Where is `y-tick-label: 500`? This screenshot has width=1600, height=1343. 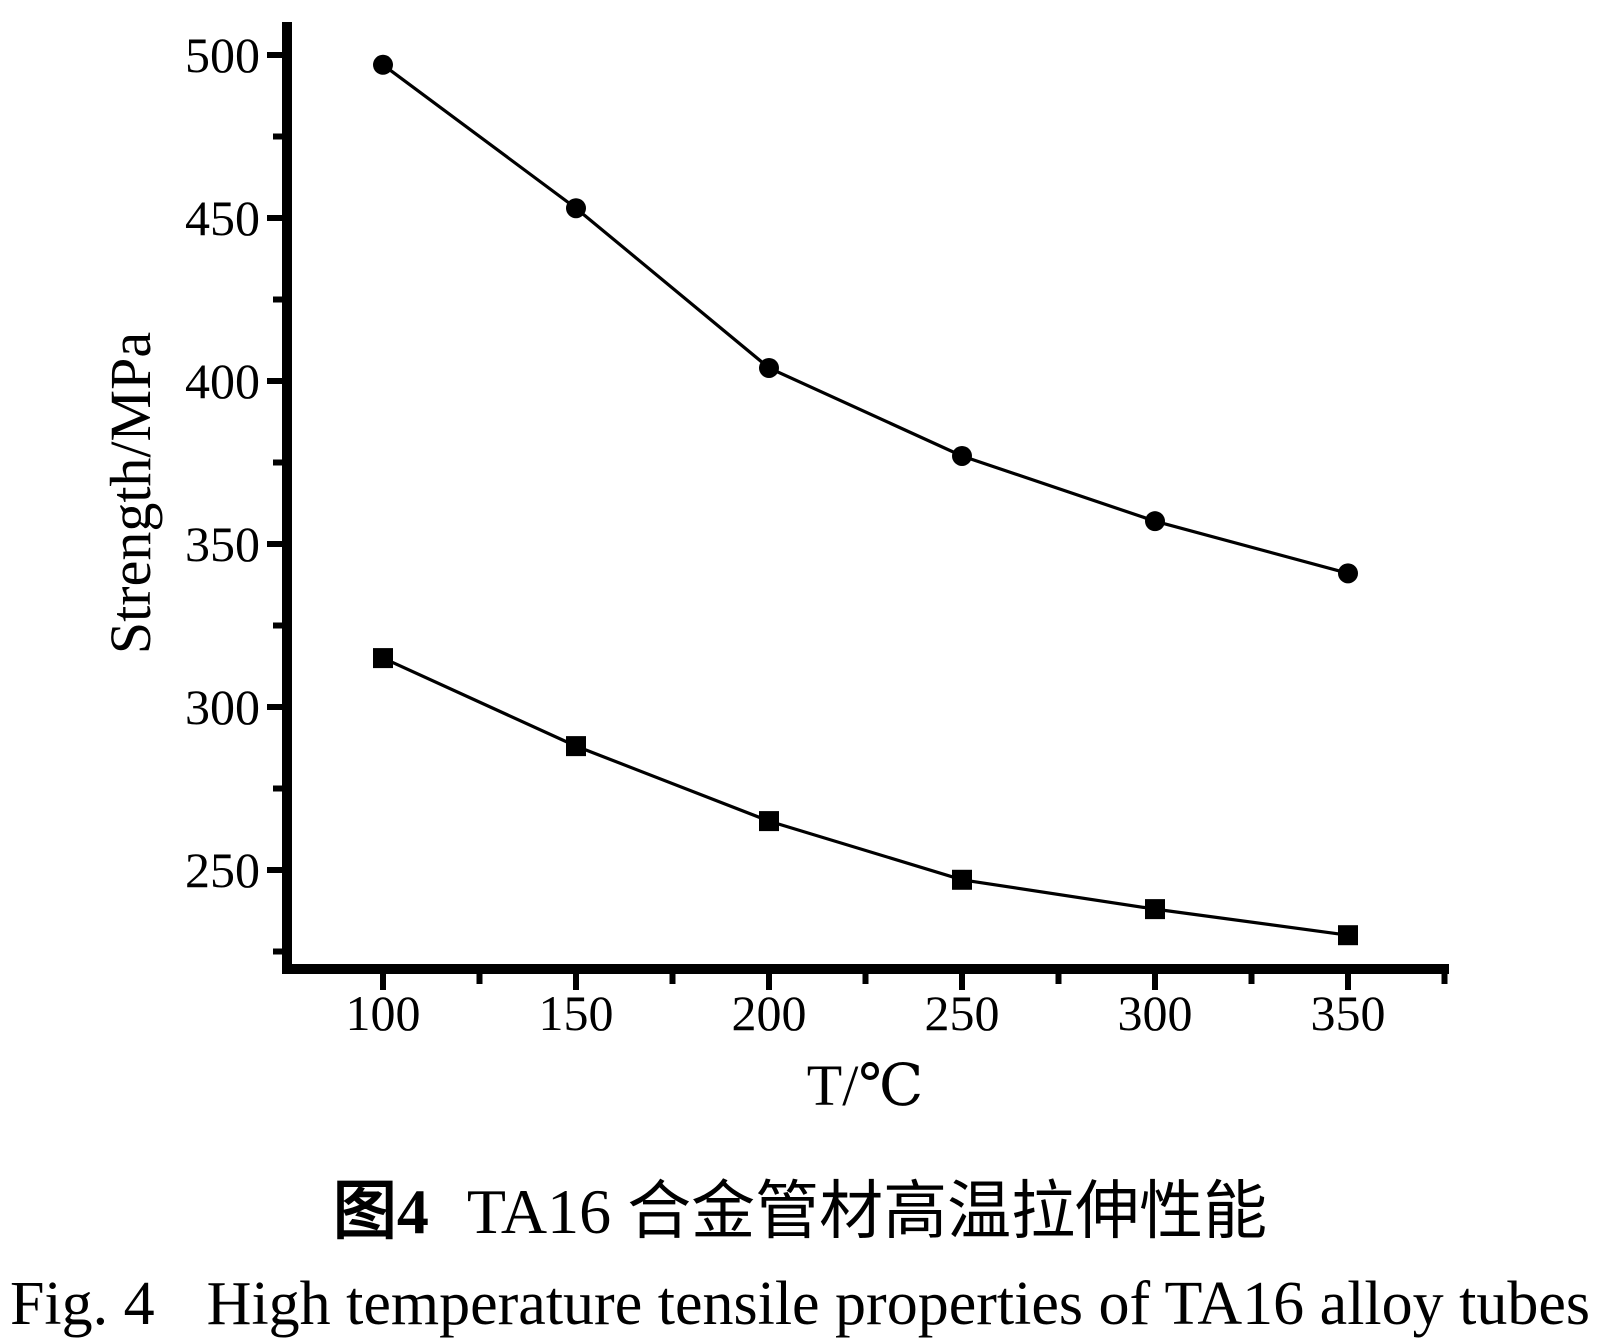
y-tick-label: 500 is located at coordinates (222, 55).